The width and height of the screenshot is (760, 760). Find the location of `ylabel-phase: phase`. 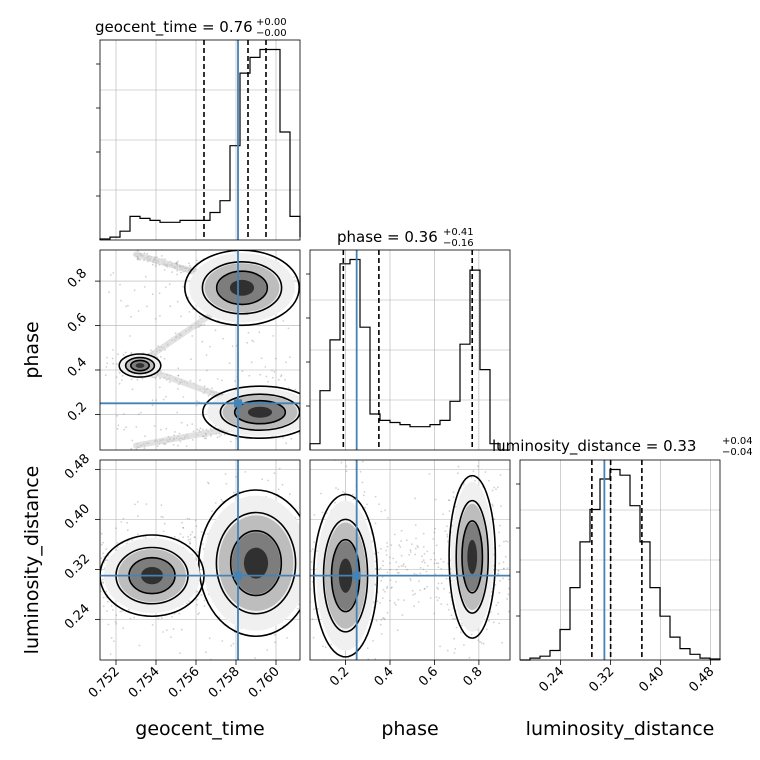

ylabel-phase: phase is located at coordinates (32, 349).